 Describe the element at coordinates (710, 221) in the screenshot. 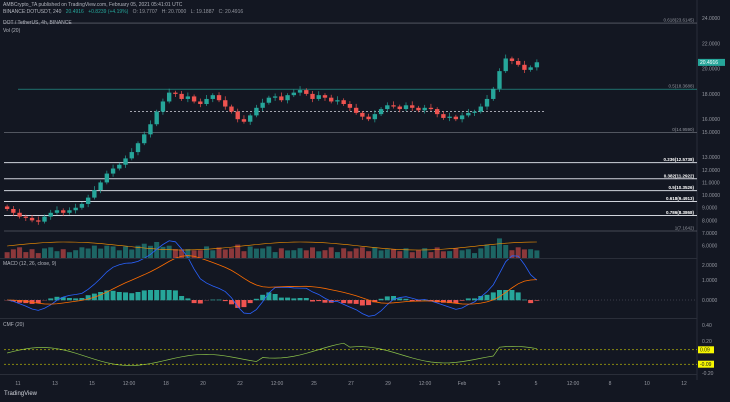

I see `price-tick: 8.0000` at that location.